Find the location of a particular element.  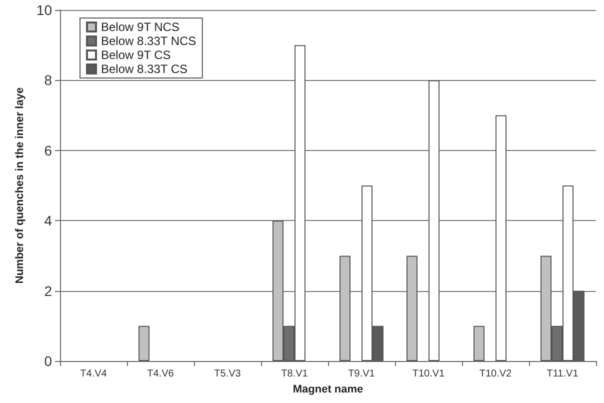

y-tick-label: 0 is located at coordinates (48, 361).